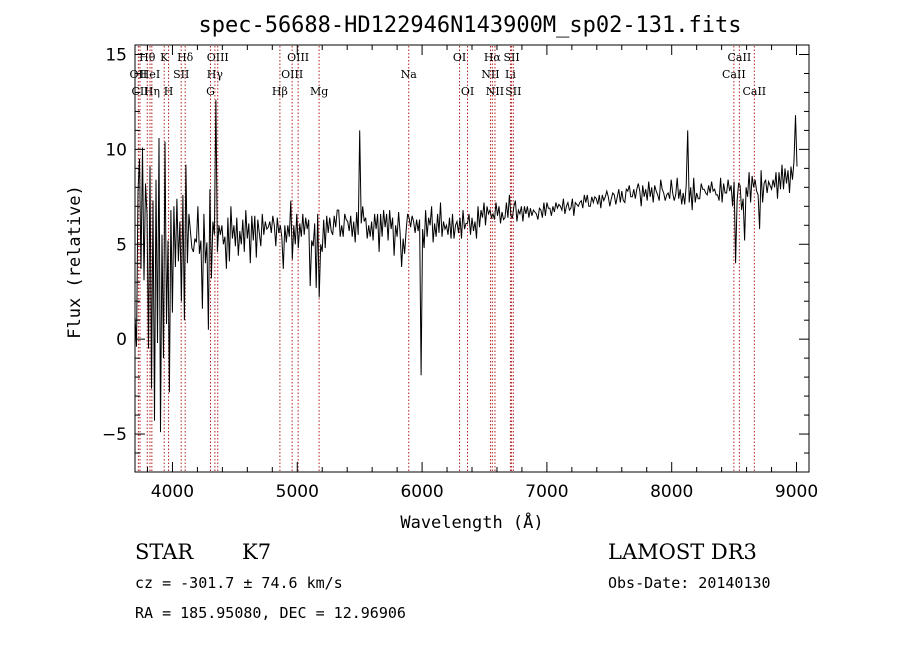 The width and height of the screenshot is (900, 649). I want to click on observation-date: Obs-Date: 20140130, so click(689, 583).